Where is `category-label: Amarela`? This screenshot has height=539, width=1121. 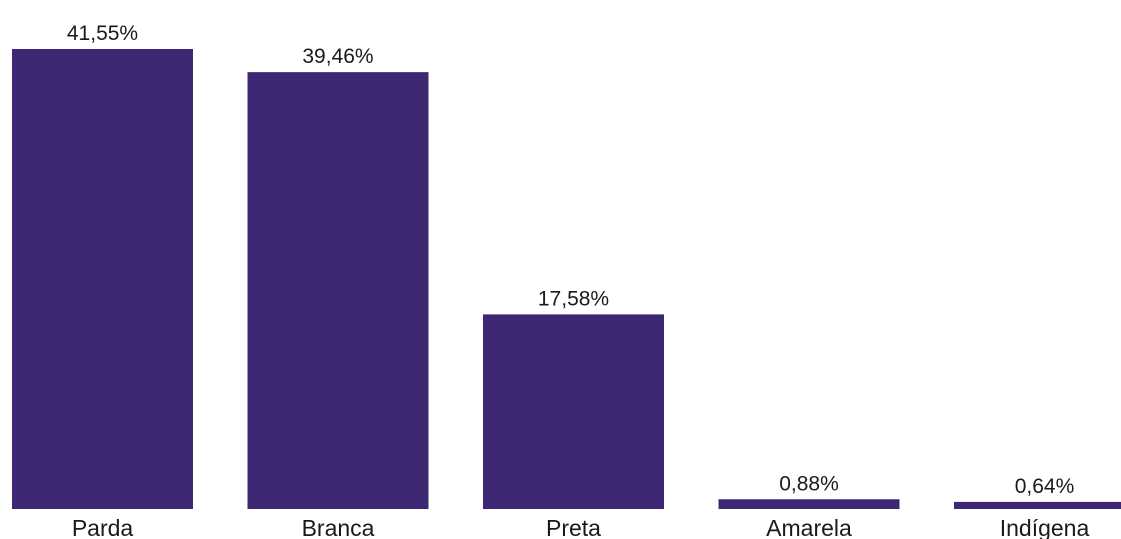 category-label: Amarela is located at coordinates (809, 527).